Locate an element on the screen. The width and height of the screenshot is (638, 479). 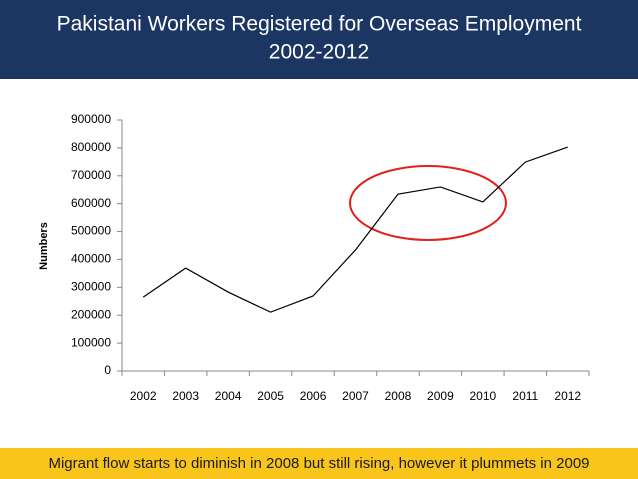
y-tick-label: 900000 is located at coordinates (91, 119).